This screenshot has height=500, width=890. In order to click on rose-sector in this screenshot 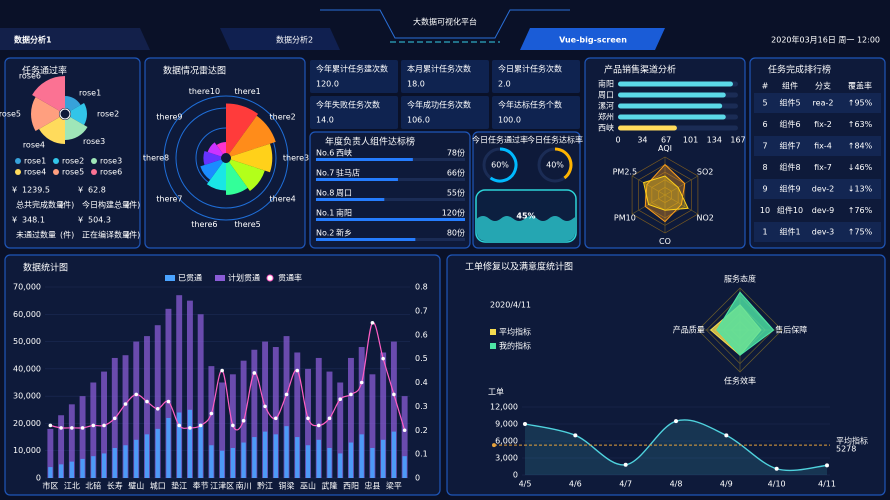, I will do `click(48, 93)`.